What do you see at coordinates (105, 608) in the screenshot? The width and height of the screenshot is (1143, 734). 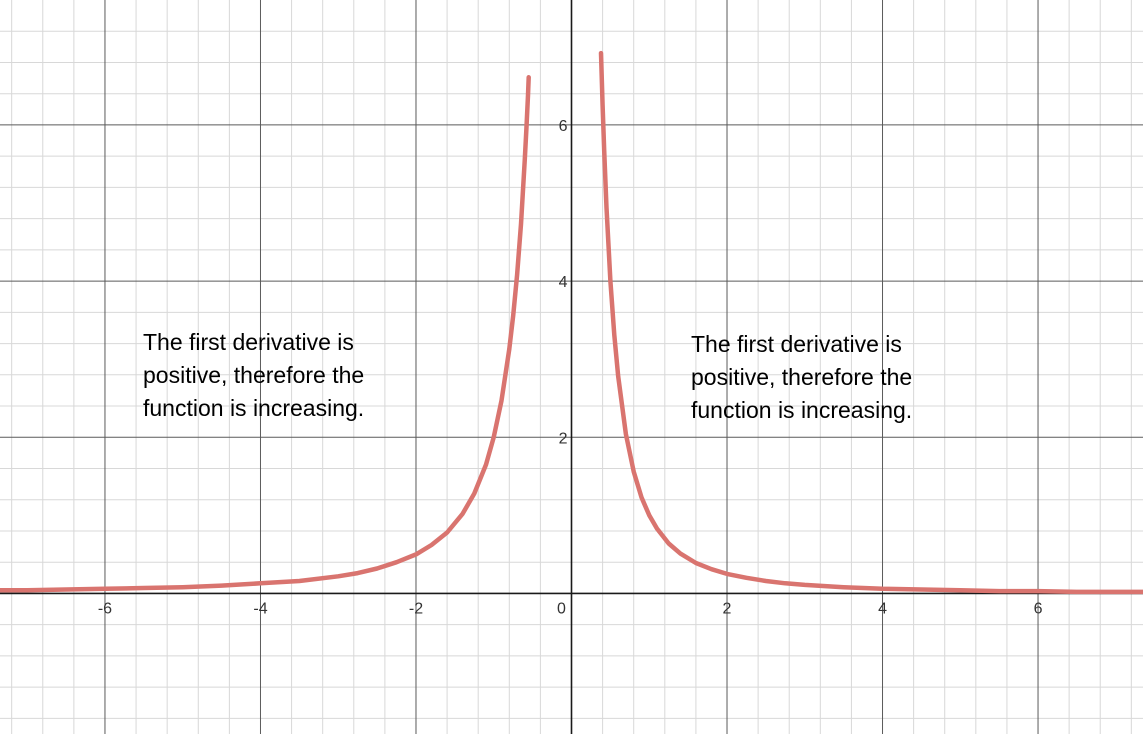 I see `x-tick-label: -6` at bounding box center [105, 608].